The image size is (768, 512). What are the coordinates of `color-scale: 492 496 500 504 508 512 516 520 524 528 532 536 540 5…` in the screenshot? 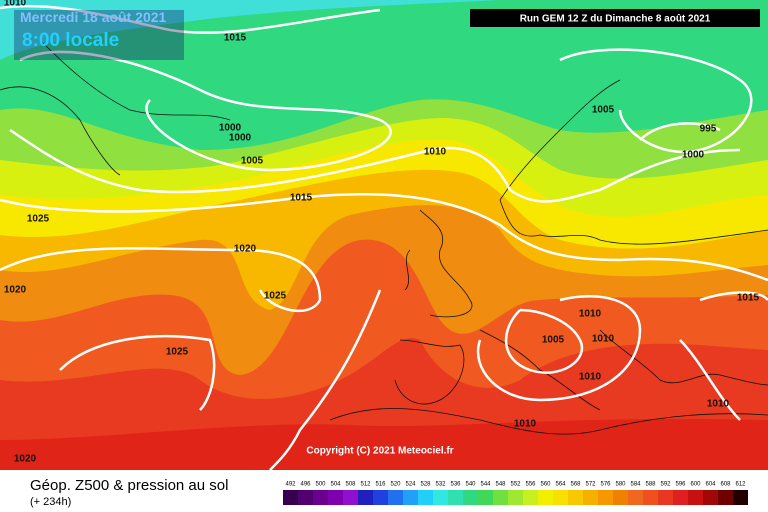 It's located at (515, 493).